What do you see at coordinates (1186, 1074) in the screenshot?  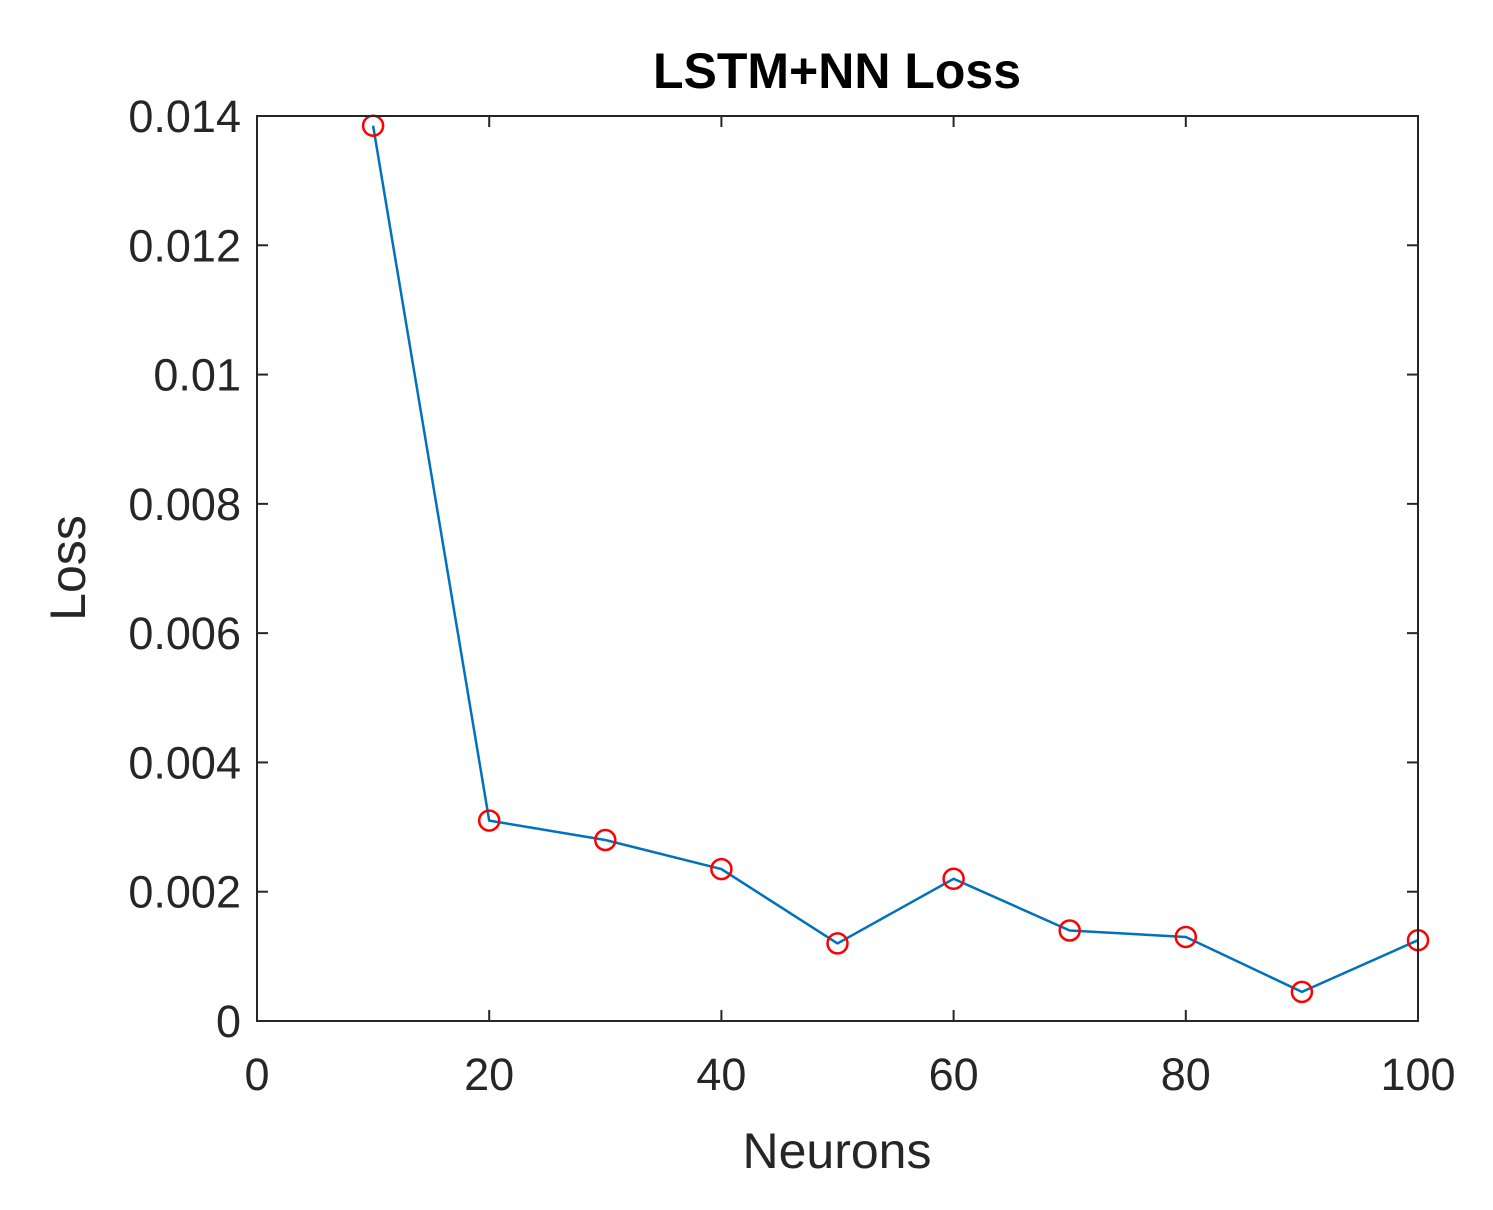 I see `x-tick-label: 80` at bounding box center [1186, 1074].